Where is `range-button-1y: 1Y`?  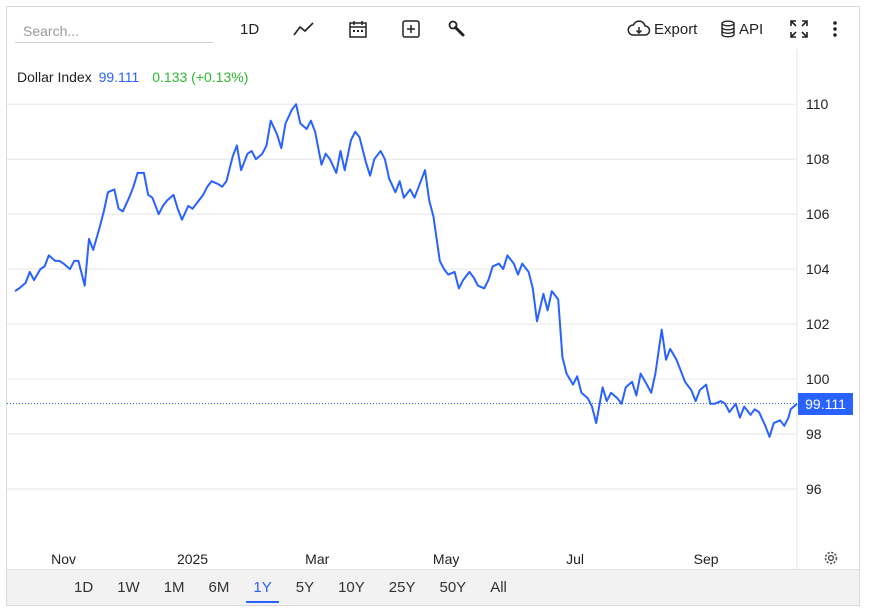 range-button-1y: 1Y is located at coordinates (262, 588).